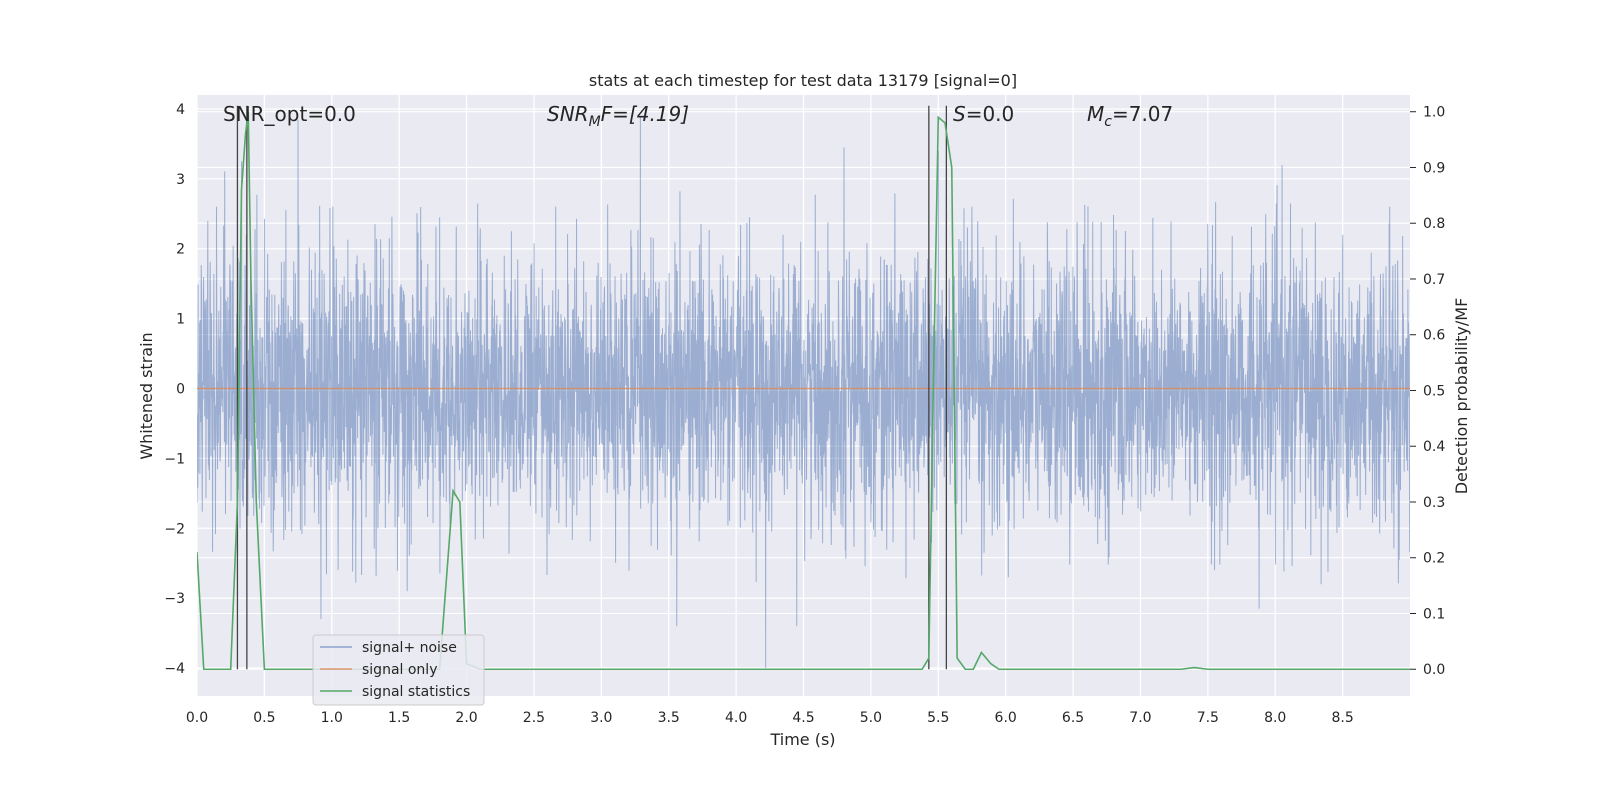  Describe the element at coordinates (197, 718) in the screenshot. I see `x-tick-label: 0.0` at that location.